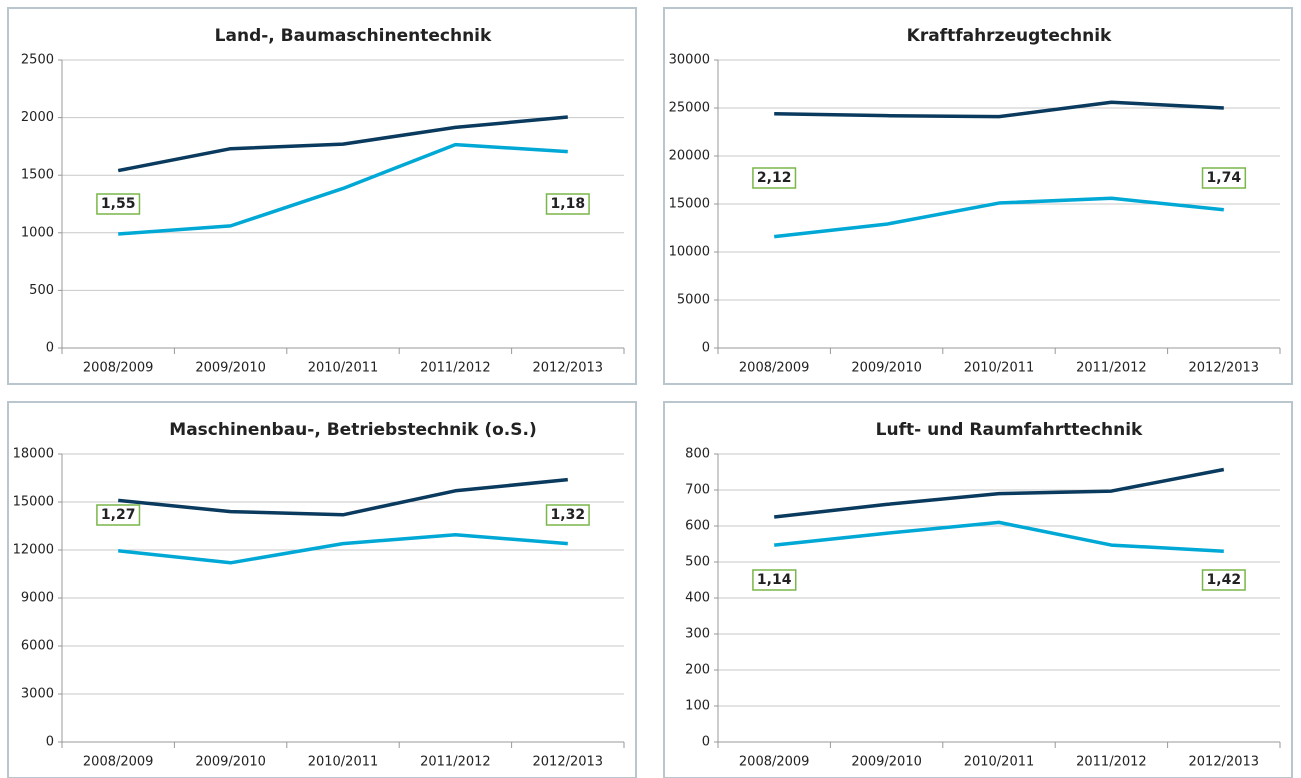 This screenshot has width=1301, height=778. What do you see at coordinates (697, 490) in the screenshot?
I see `y-tick-label: 700` at bounding box center [697, 490].